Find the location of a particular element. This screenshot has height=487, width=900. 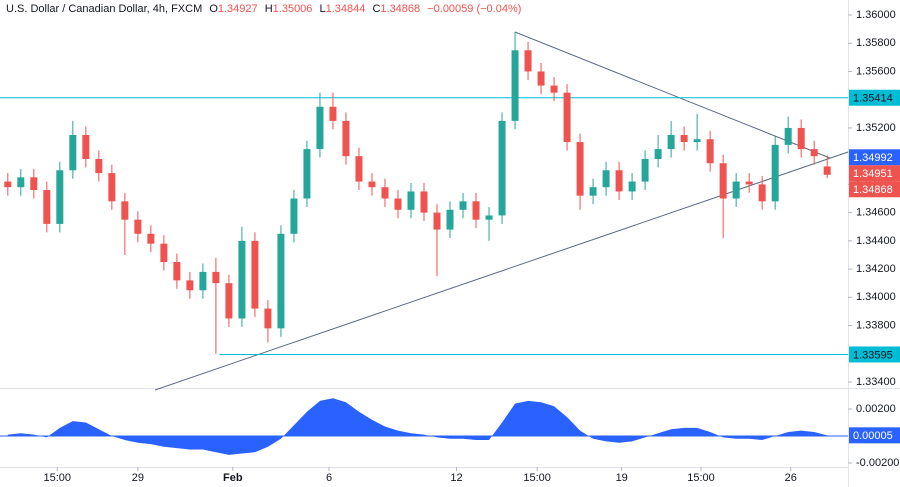

close: 1.34868 is located at coordinates (400, 9).